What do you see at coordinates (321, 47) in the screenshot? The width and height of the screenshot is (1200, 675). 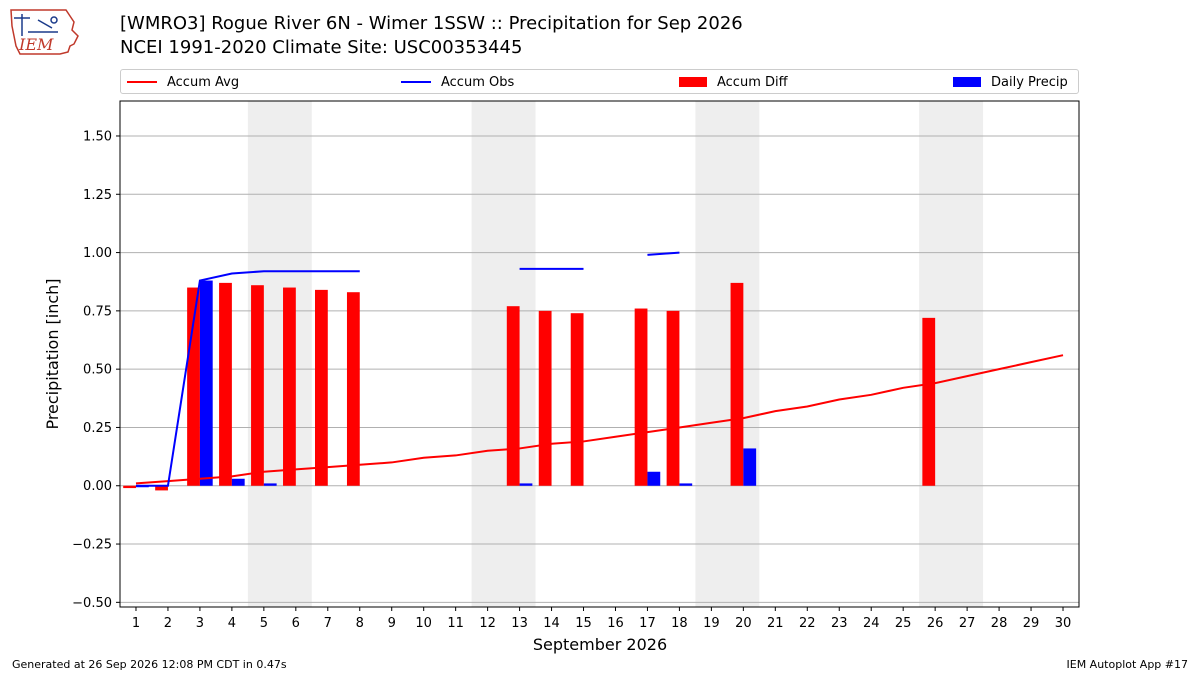 I see `chart-subtitle: NCEI 1991-2020 Climate Site: USC00353445` at bounding box center [321, 47].